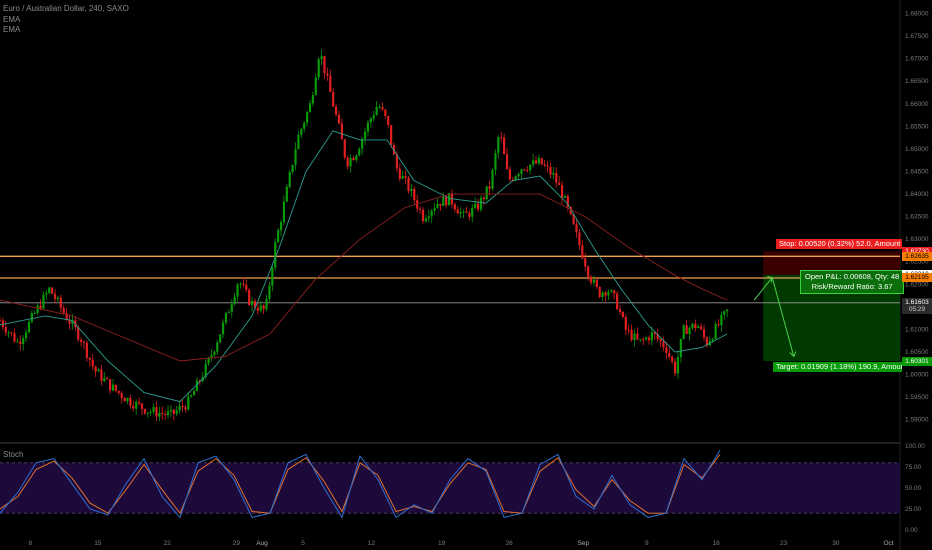 This screenshot has width=932, height=550. What do you see at coordinates (360, 484) in the screenshot?
I see `stoch-k-line` at bounding box center [360, 484].